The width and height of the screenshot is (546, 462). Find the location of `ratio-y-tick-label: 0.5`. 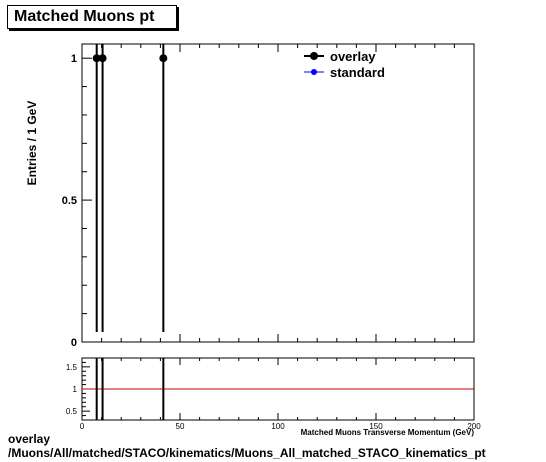

ratio-y-tick-label: 0.5 is located at coordinates (72, 411).